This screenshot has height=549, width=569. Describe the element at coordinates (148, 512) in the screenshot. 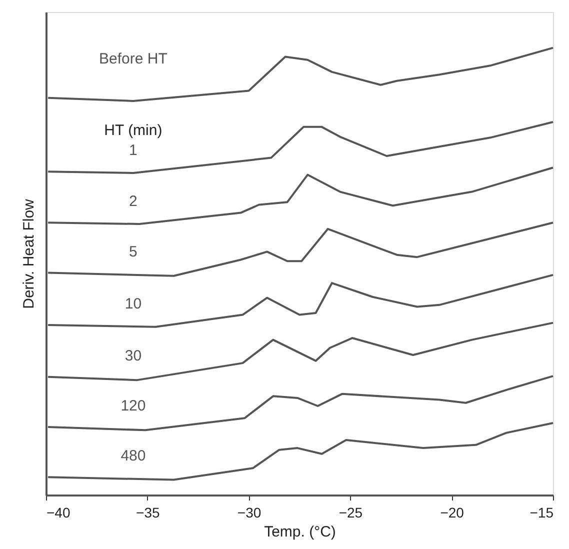

I see `x-tick-label: −35` at that location.